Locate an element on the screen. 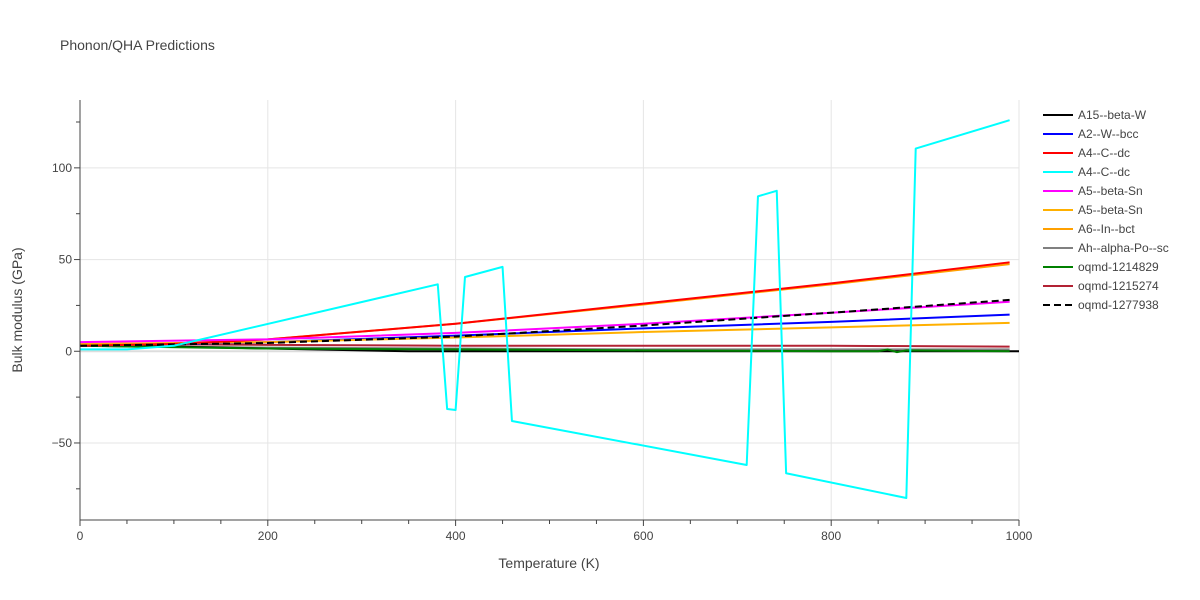 This screenshot has width=1200, height=600. legend-label: A2--W--bcc is located at coordinates (1108, 134).